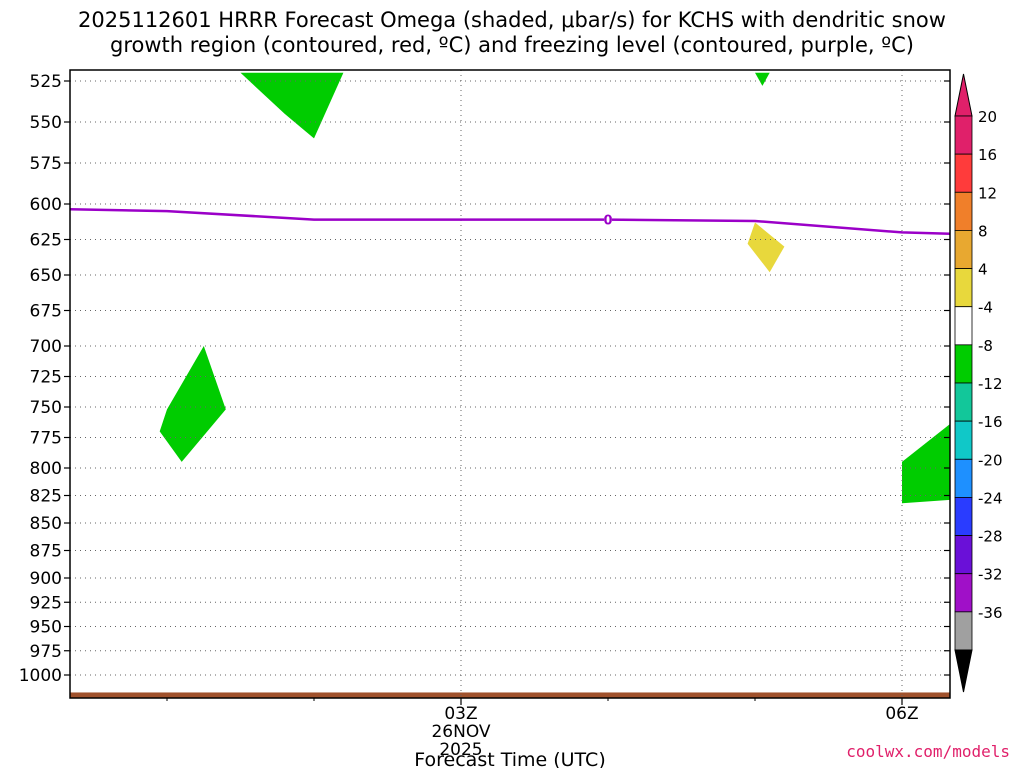 The image size is (1024, 768). I want to click on freezing-level-label: 0, so click(607, 221).